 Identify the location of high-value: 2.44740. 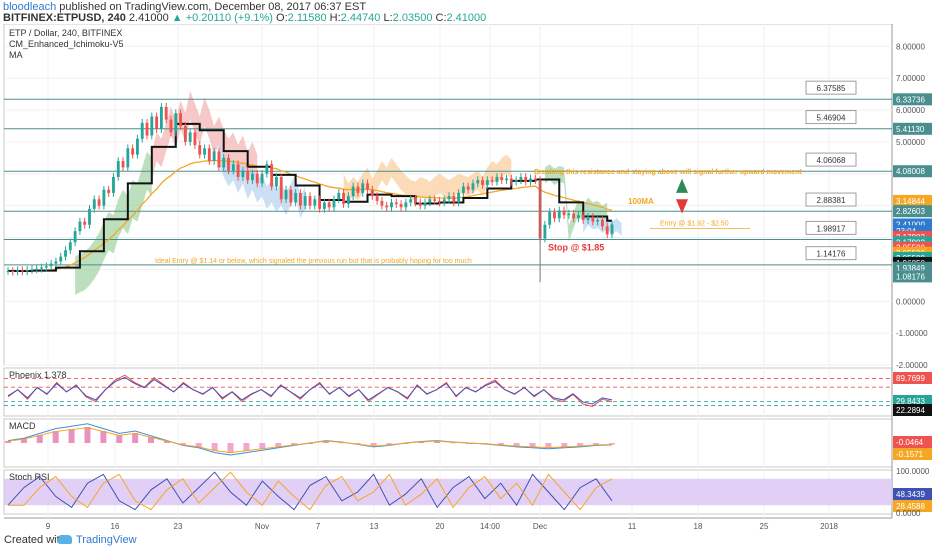
(360, 18).